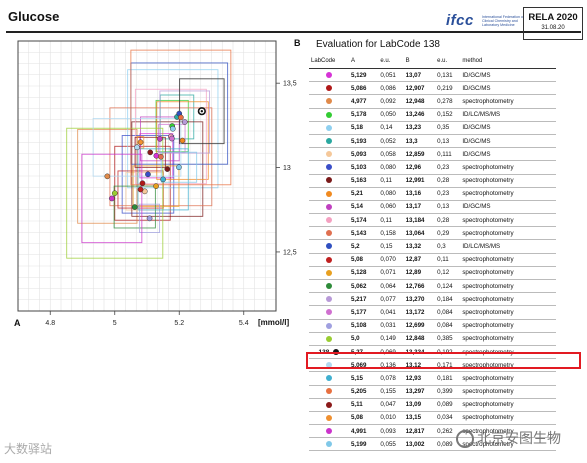 The image size is (587, 463). What do you see at coordinates (419, 167) in the screenshot?
I see `value-b-cell: 12,96` at bounding box center [419, 167].